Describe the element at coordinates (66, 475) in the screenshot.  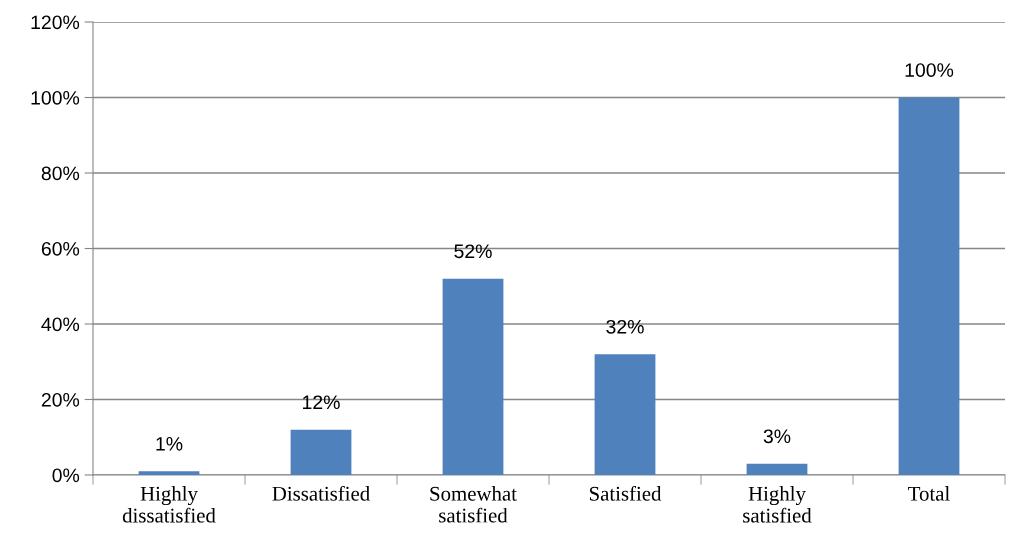
I see `y-tick-label: 0%` at that location.